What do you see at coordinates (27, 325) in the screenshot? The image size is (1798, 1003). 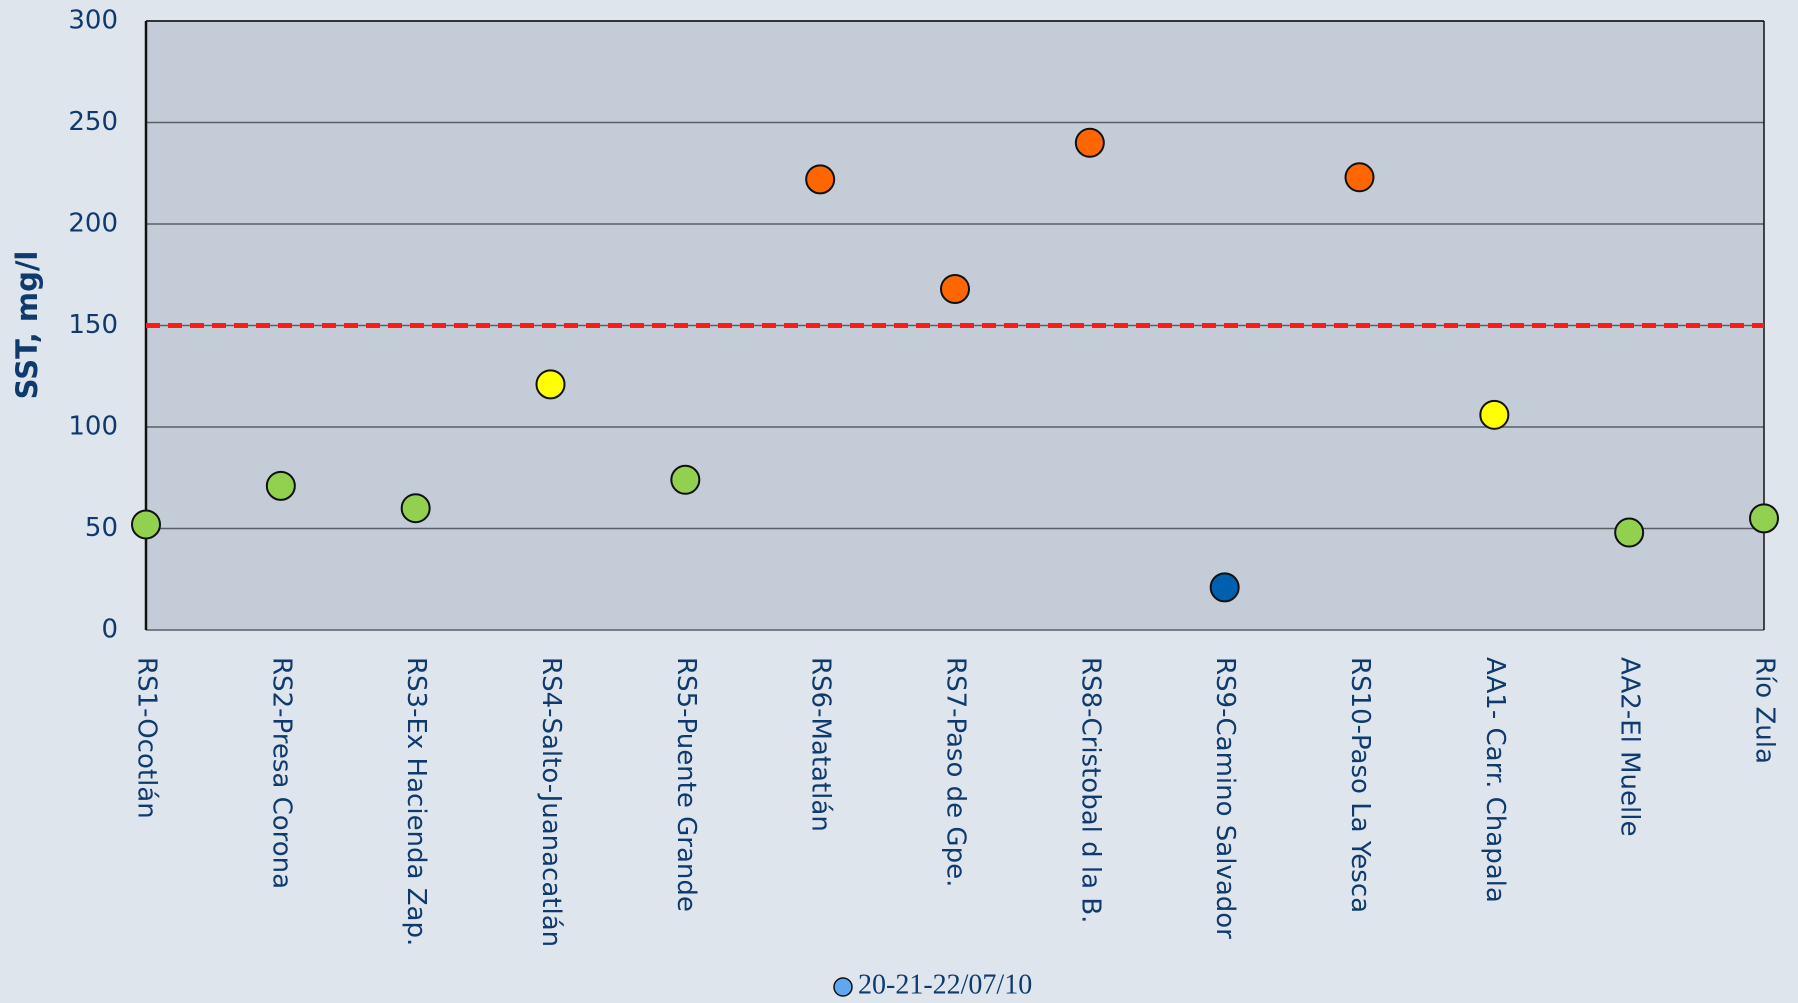 I see `y-axis-label: SST, mg/l` at bounding box center [27, 325].